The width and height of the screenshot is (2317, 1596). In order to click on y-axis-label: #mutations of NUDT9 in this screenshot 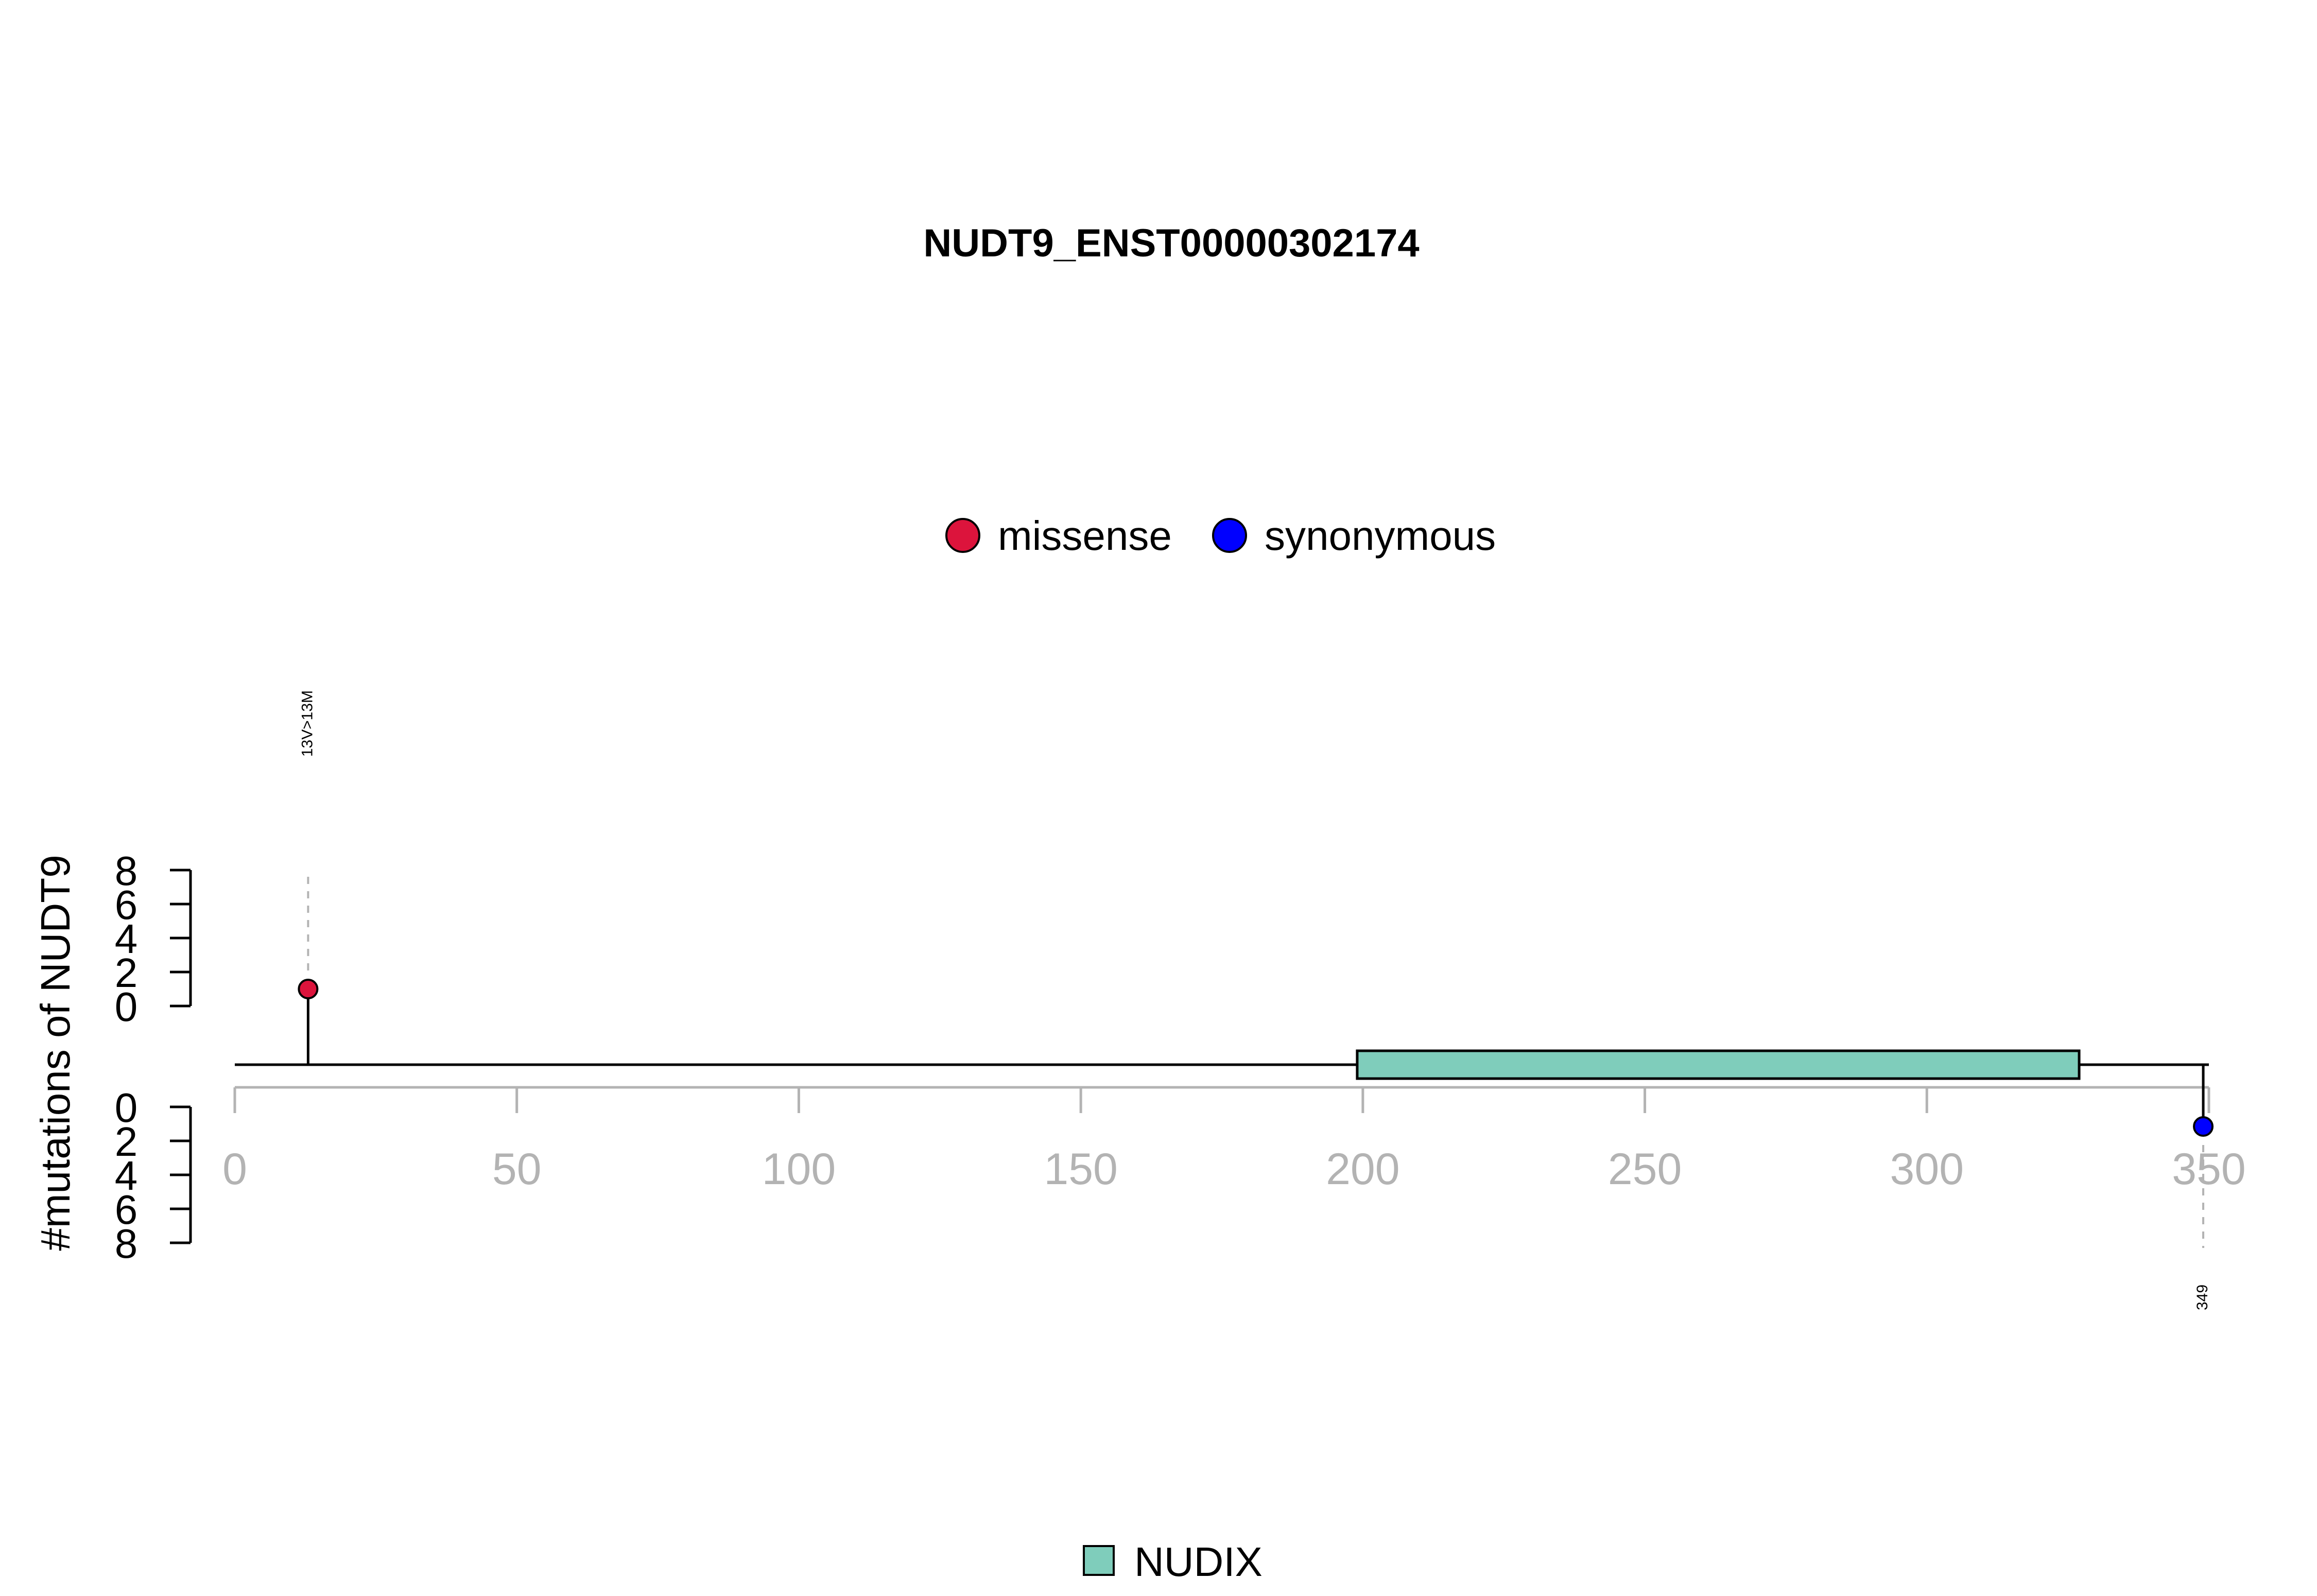, I will do `click(55, 1053)`.